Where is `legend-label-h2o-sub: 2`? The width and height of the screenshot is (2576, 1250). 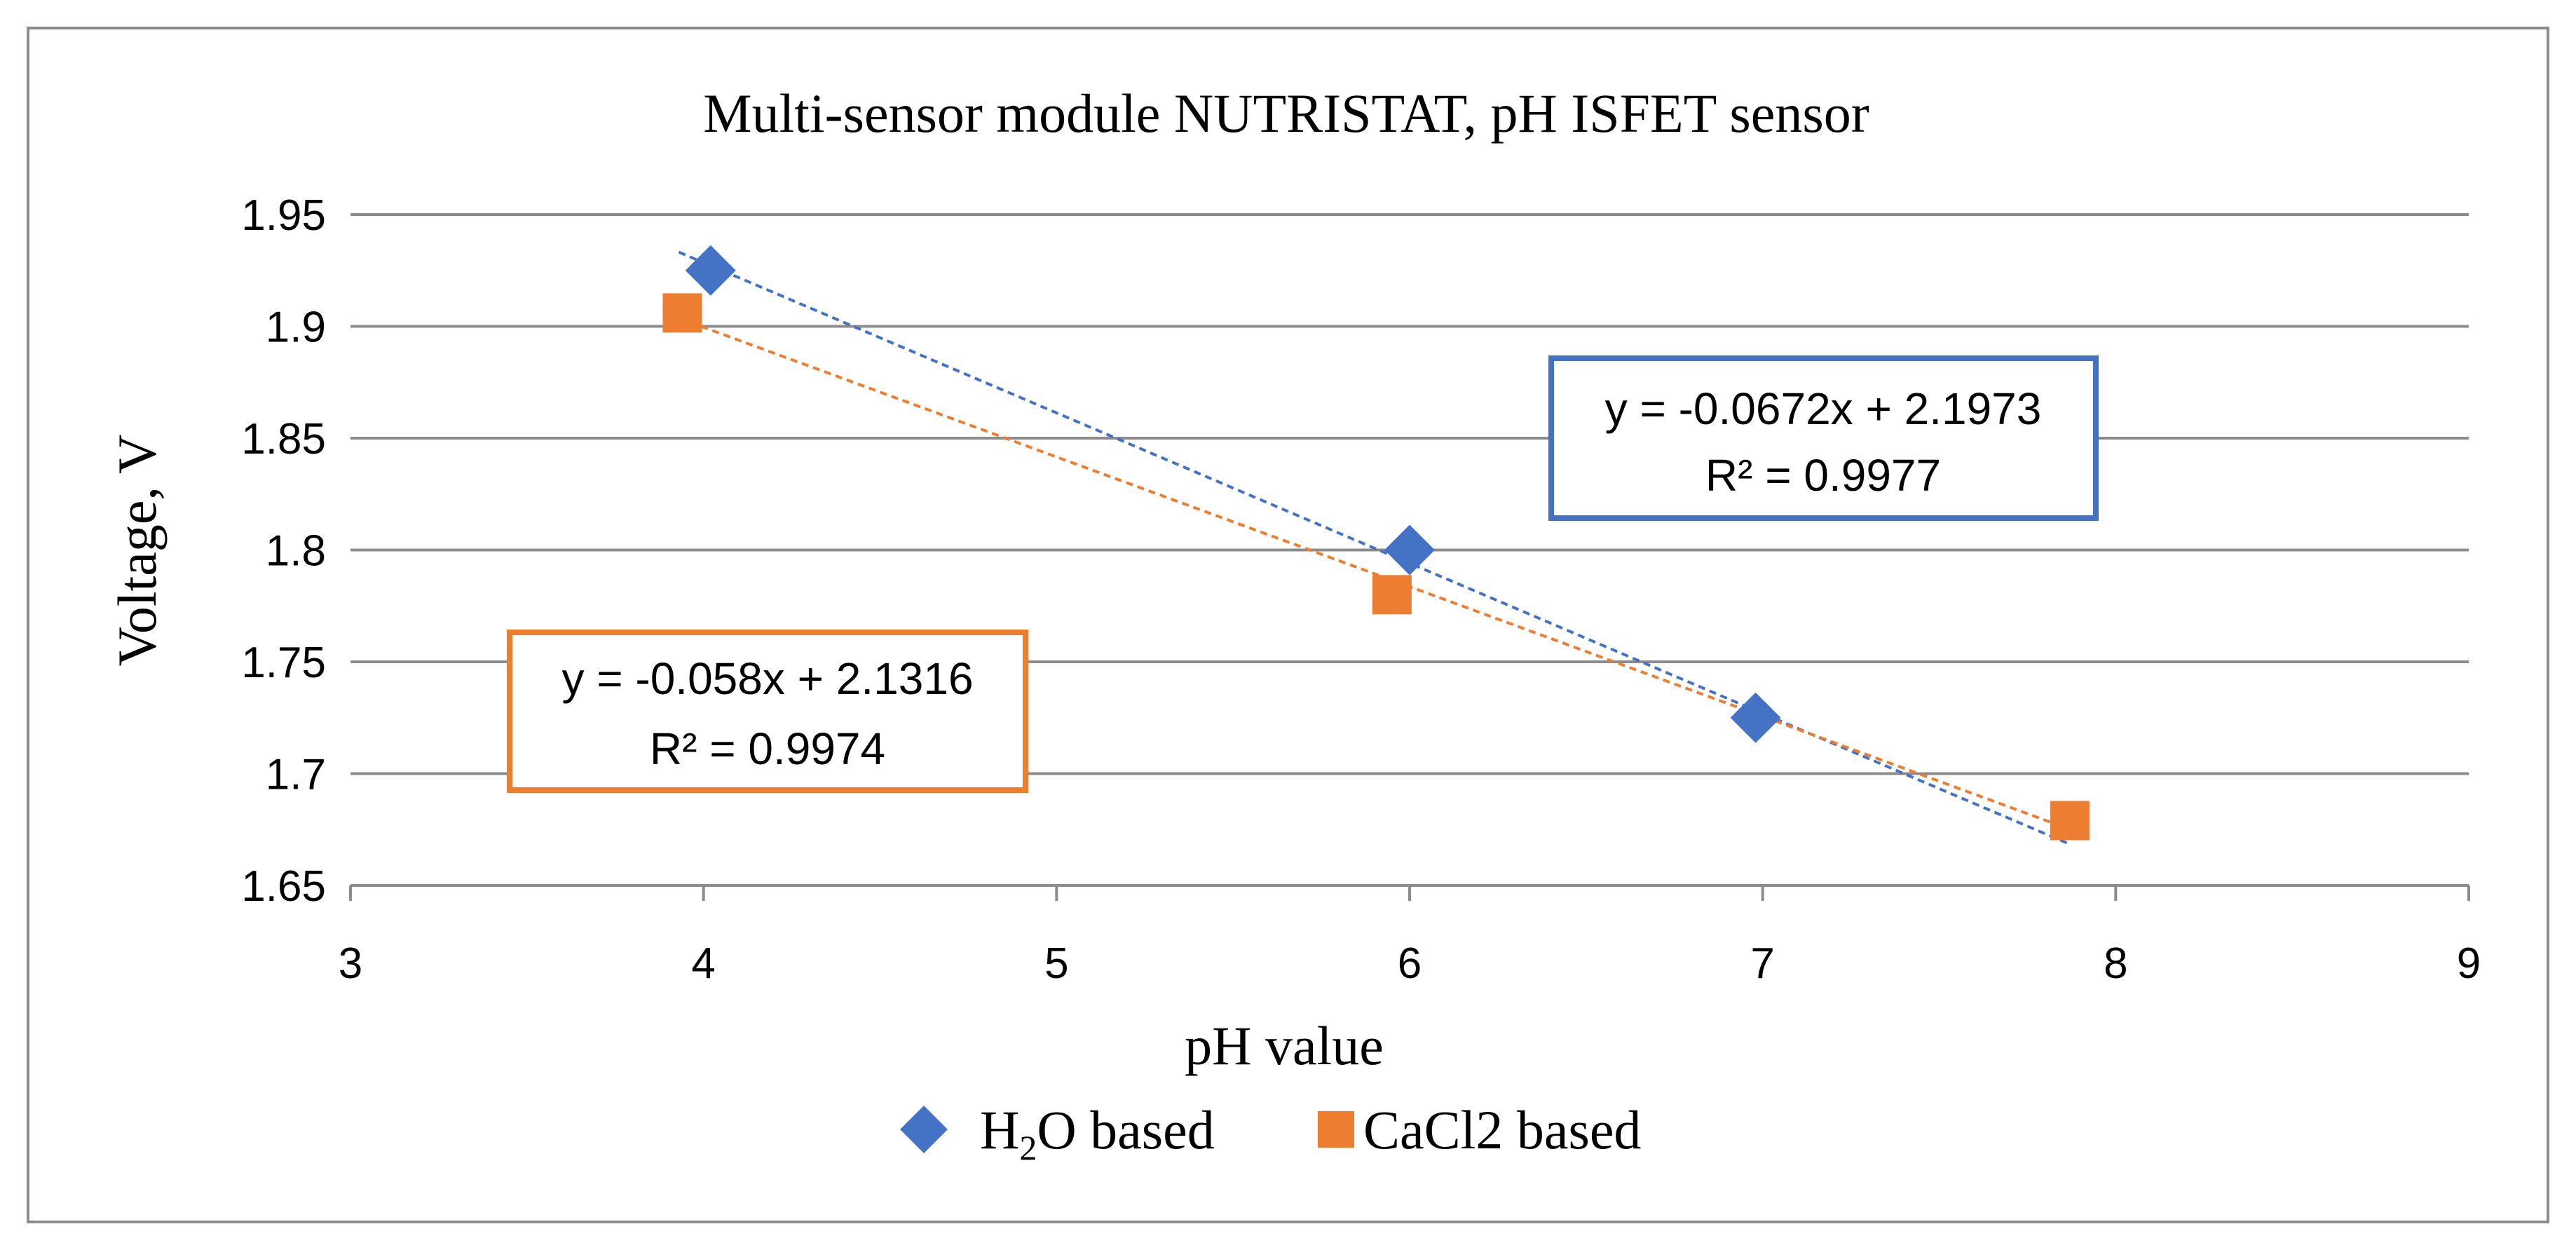
legend-label-h2o-sub: 2 is located at coordinates (1028, 1147).